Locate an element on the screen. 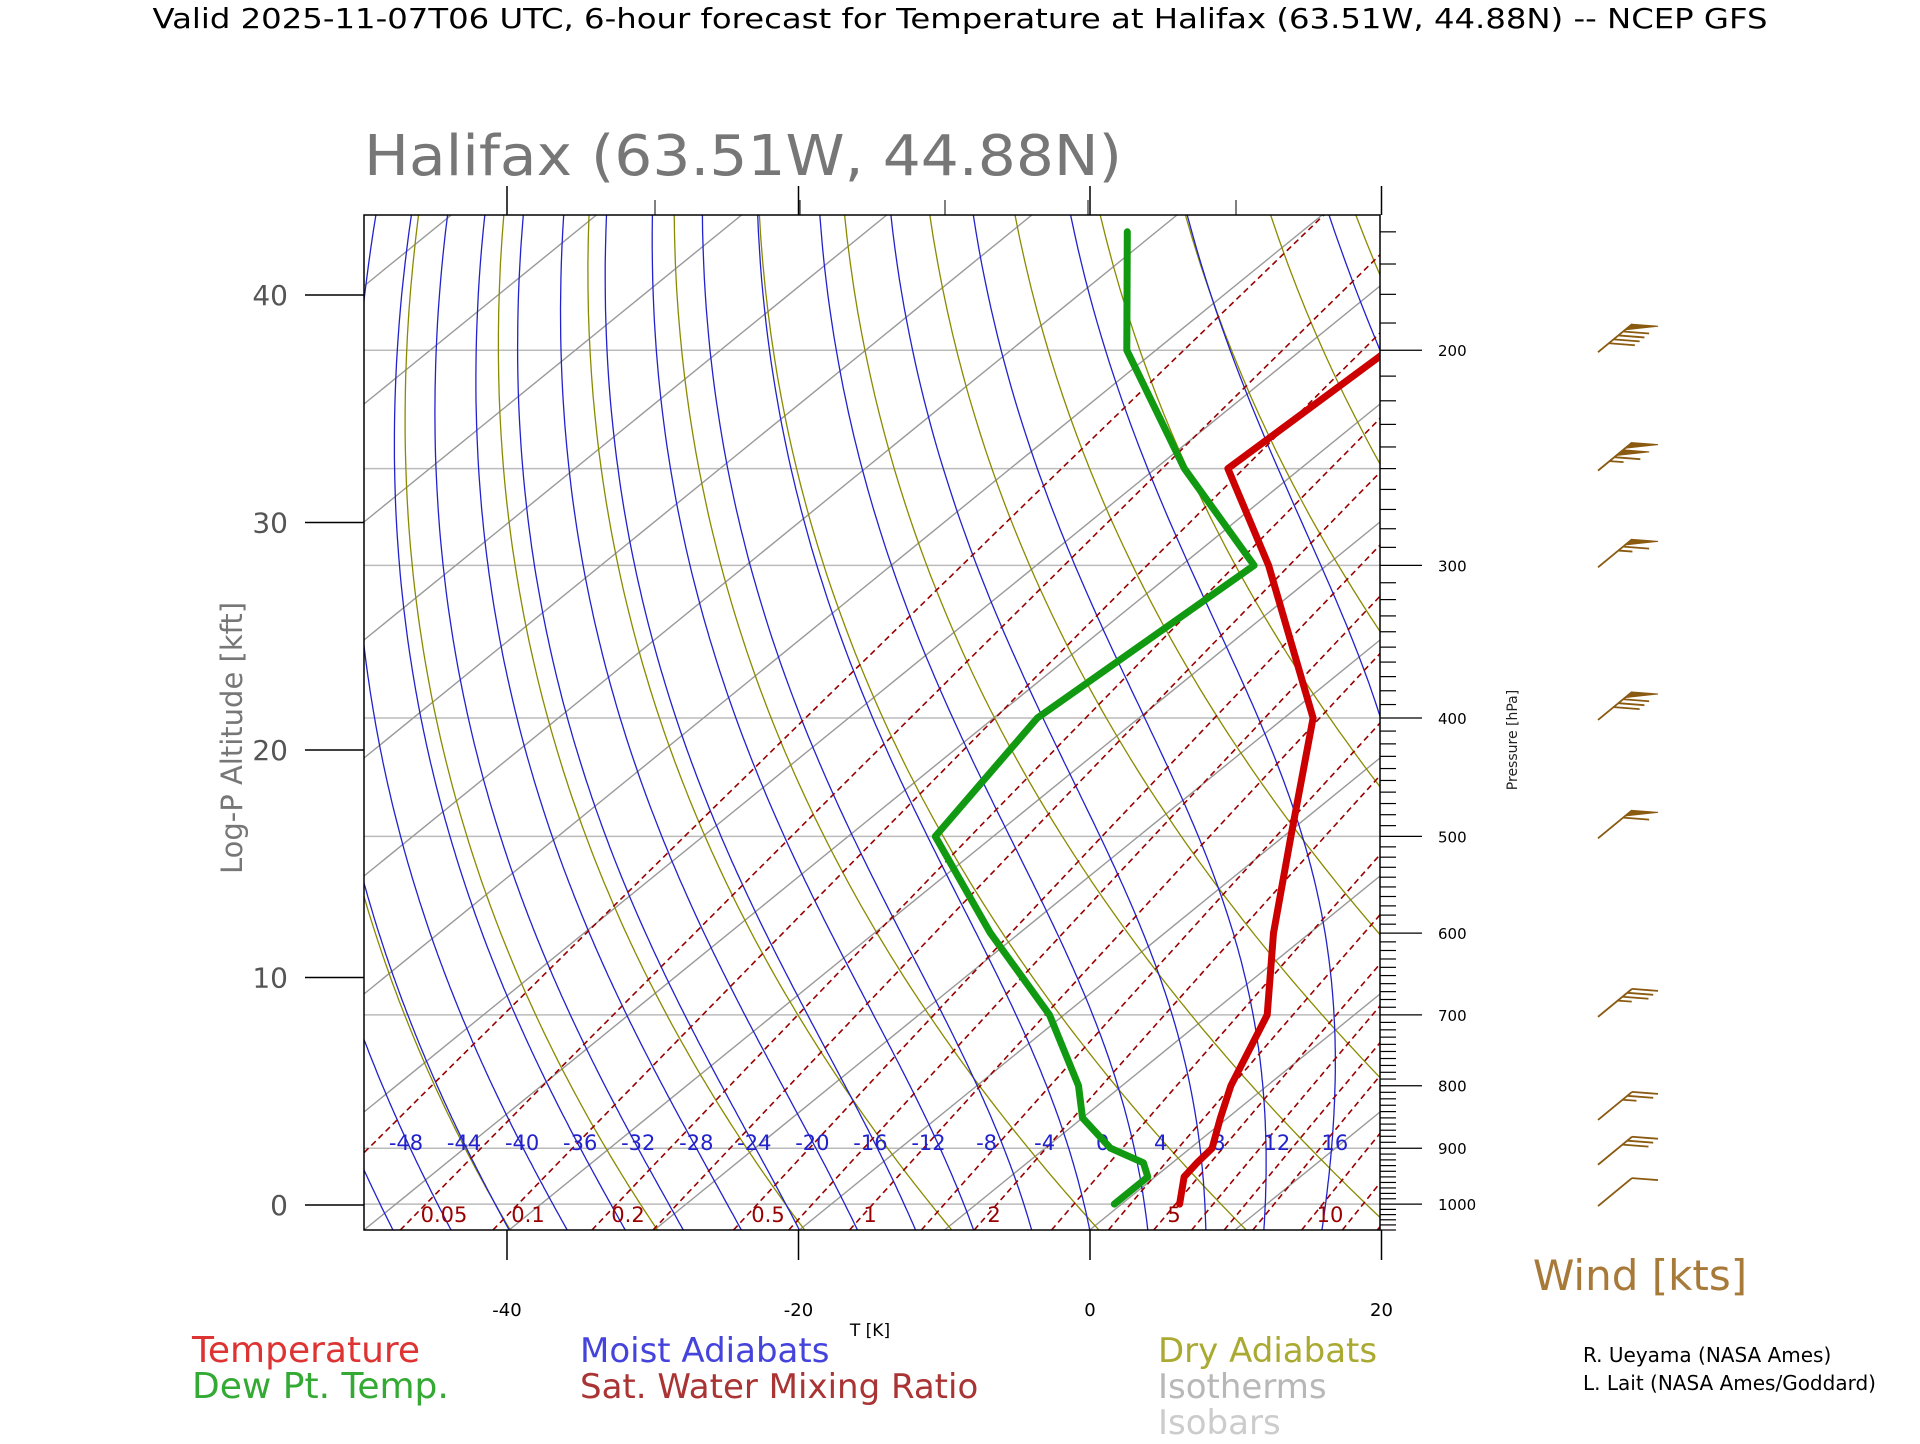 The image size is (1920, 1444). pressure-label: 600 is located at coordinates (1452, 934).